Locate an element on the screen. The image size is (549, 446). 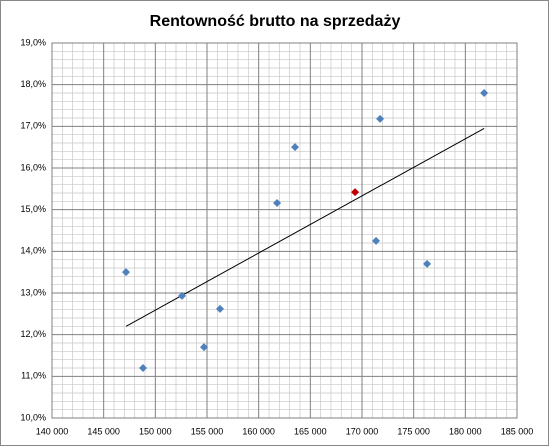
x-tick-label: 165 000 is located at coordinates (310, 431).